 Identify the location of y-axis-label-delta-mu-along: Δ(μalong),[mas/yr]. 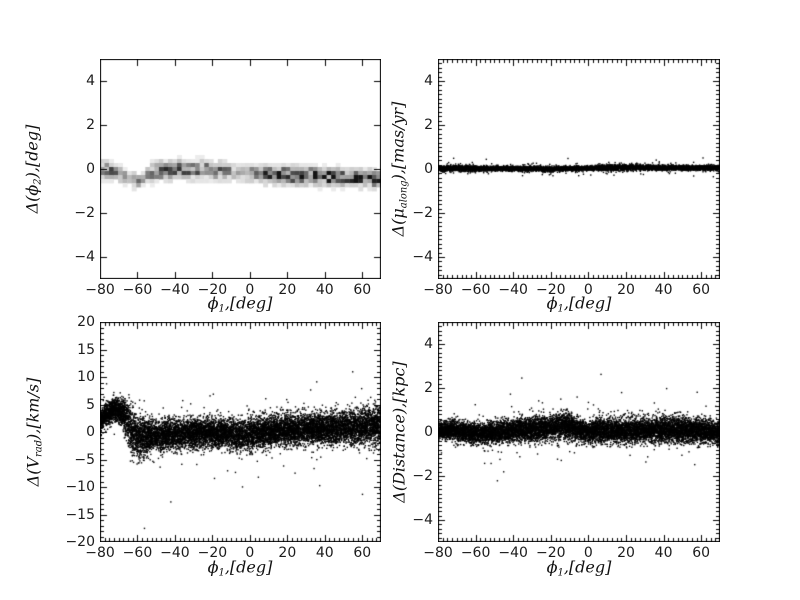
(399, 169).